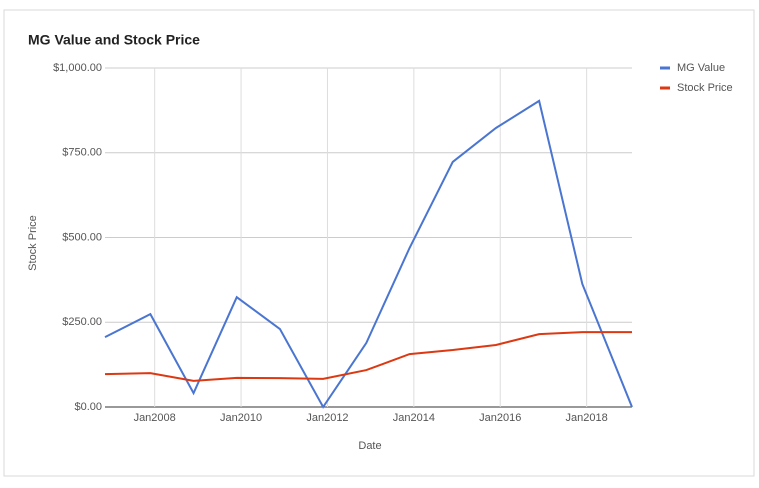  What do you see at coordinates (33, 243) in the screenshot?
I see `y-axis-label: Stock Price` at bounding box center [33, 243].